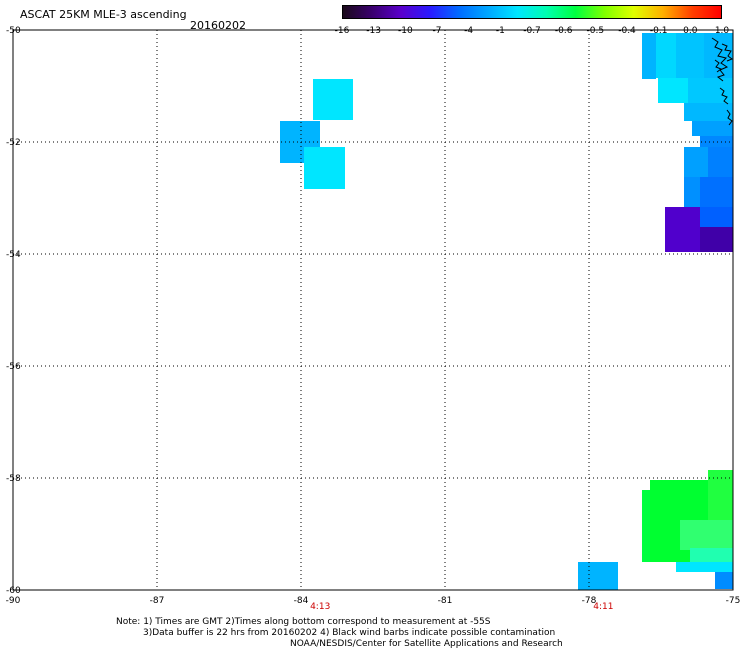  Describe the element at coordinates (320, 607) in the screenshot. I see `time-label: 4:13` at that location.